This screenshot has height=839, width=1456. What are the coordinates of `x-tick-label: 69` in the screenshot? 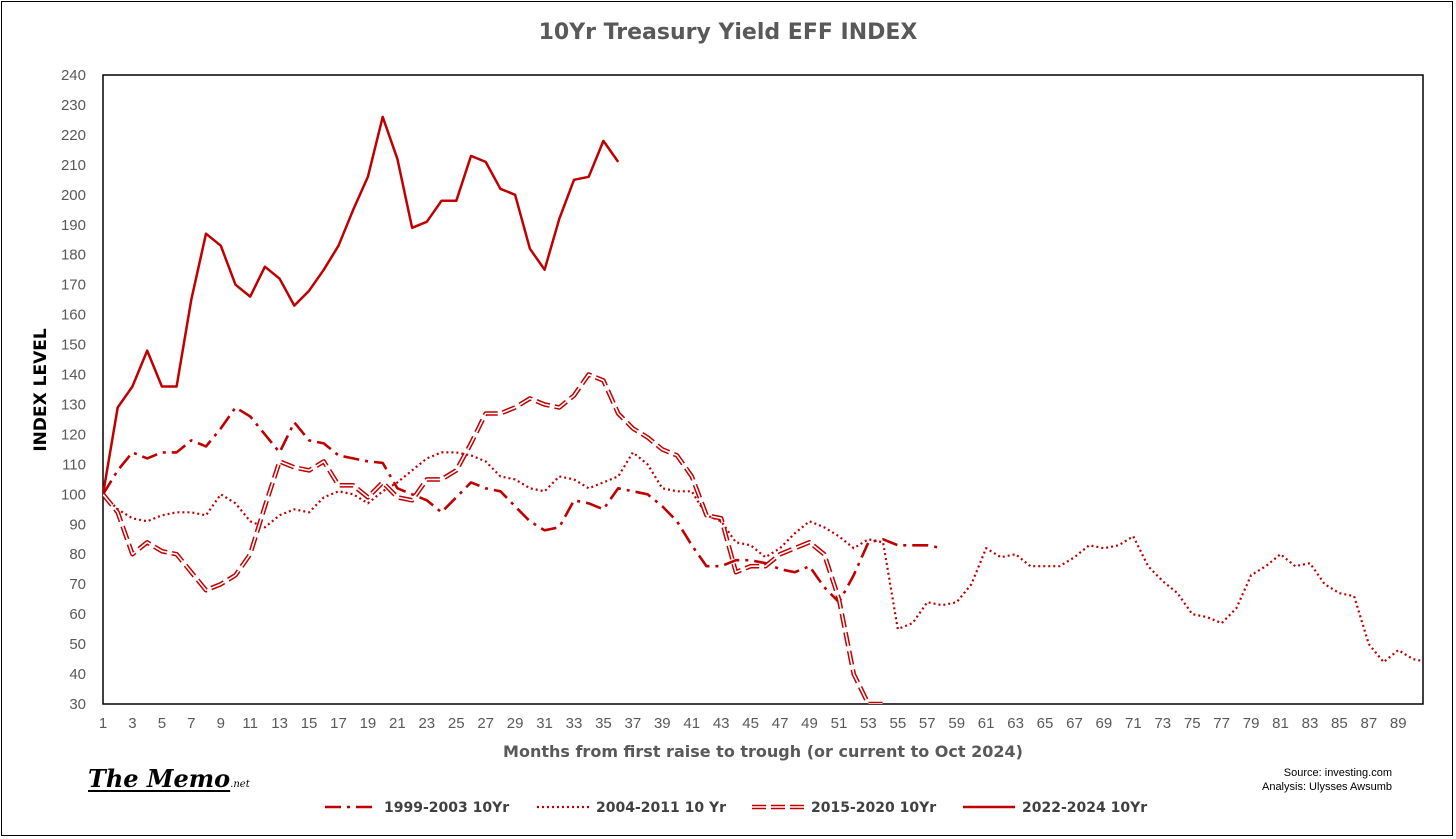 It's located at (1104, 723).